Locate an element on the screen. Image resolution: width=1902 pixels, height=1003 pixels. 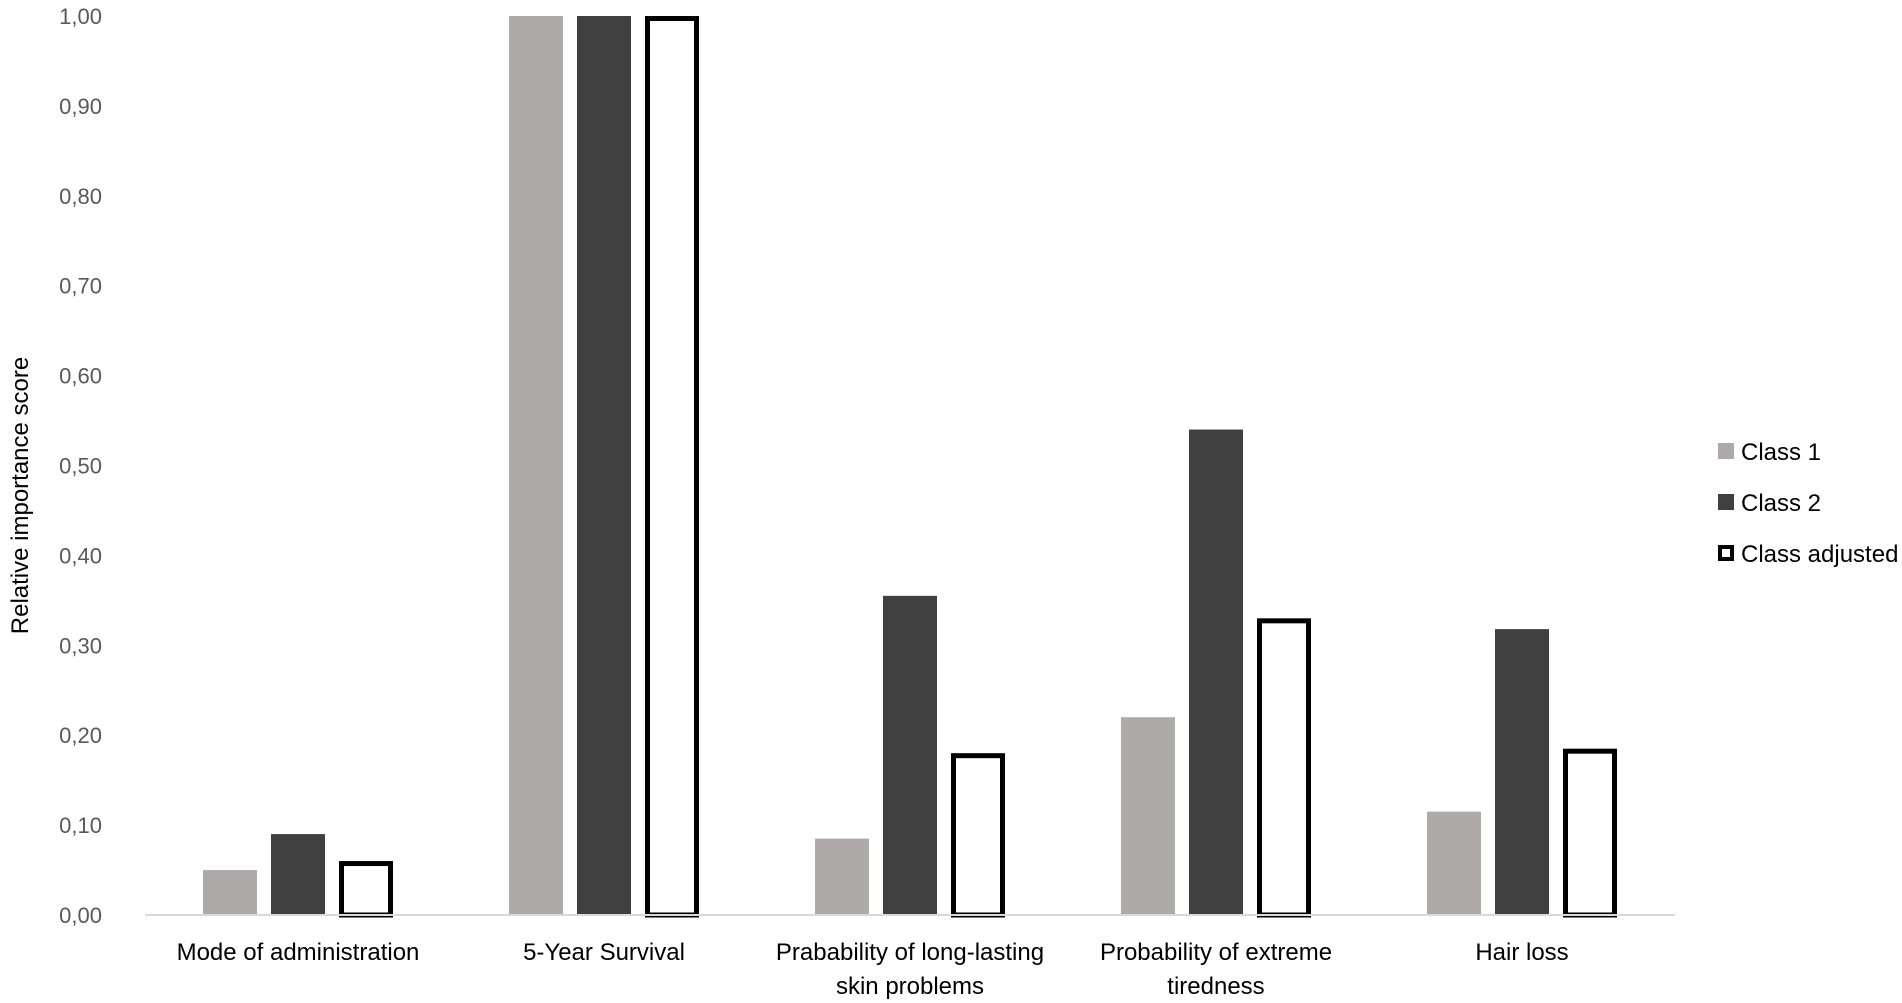
y-tick-label: 1,00 is located at coordinates (80, 16).